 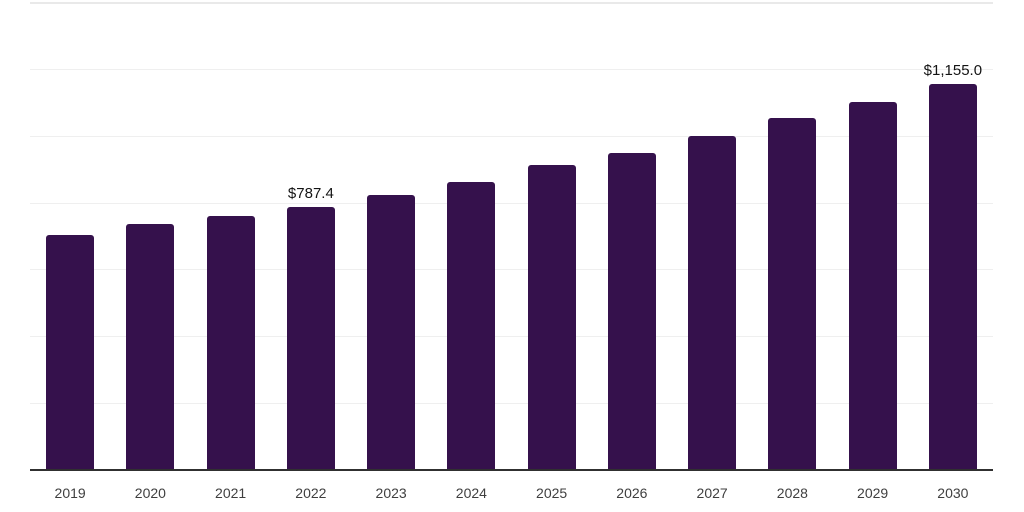 What do you see at coordinates (311, 493) in the screenshot?
I see `x-tick-label-2022: 2022` at bounding box center [311, 493].